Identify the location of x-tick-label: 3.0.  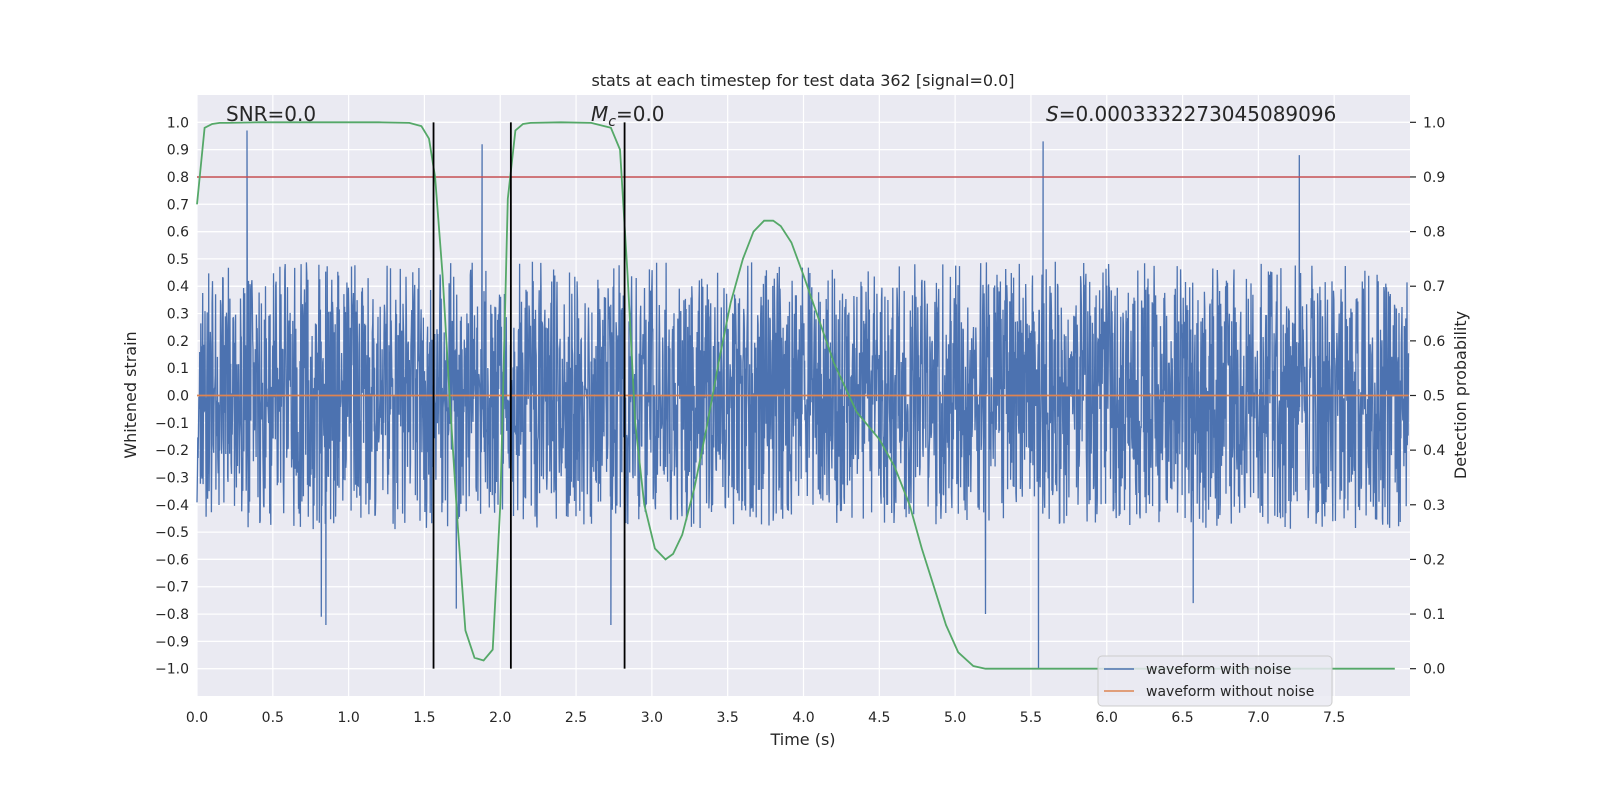
(652, 718).